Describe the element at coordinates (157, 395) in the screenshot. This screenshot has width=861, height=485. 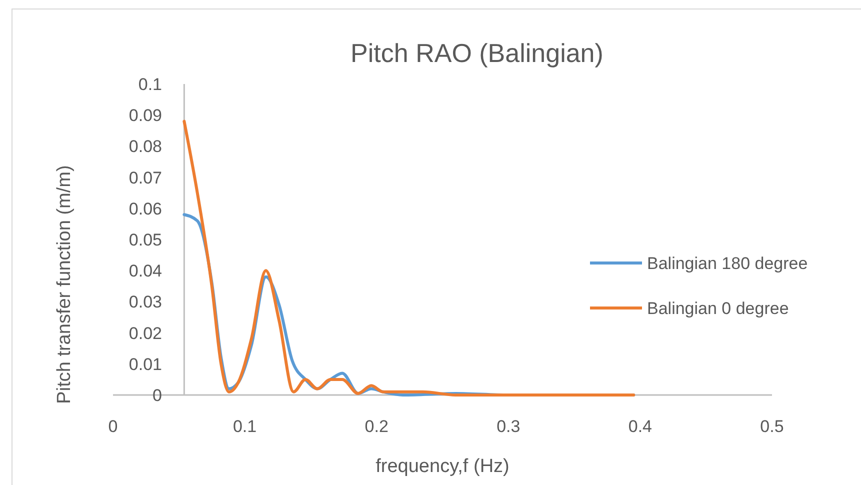
I see `y-tick-label: 0` at that location.